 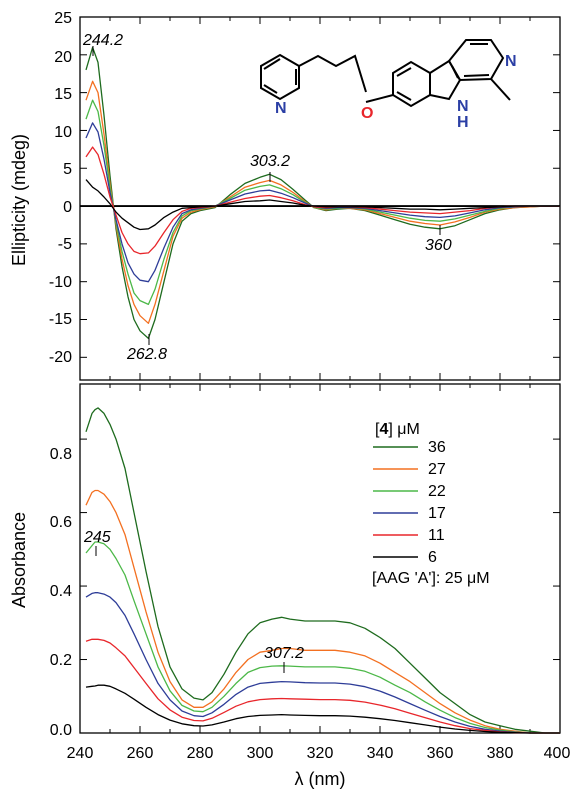 What do you see at coordinates (270, 161) in the screenshot?
I see `cd-annotation-303: 303.2` at bounding box center [270, 161].